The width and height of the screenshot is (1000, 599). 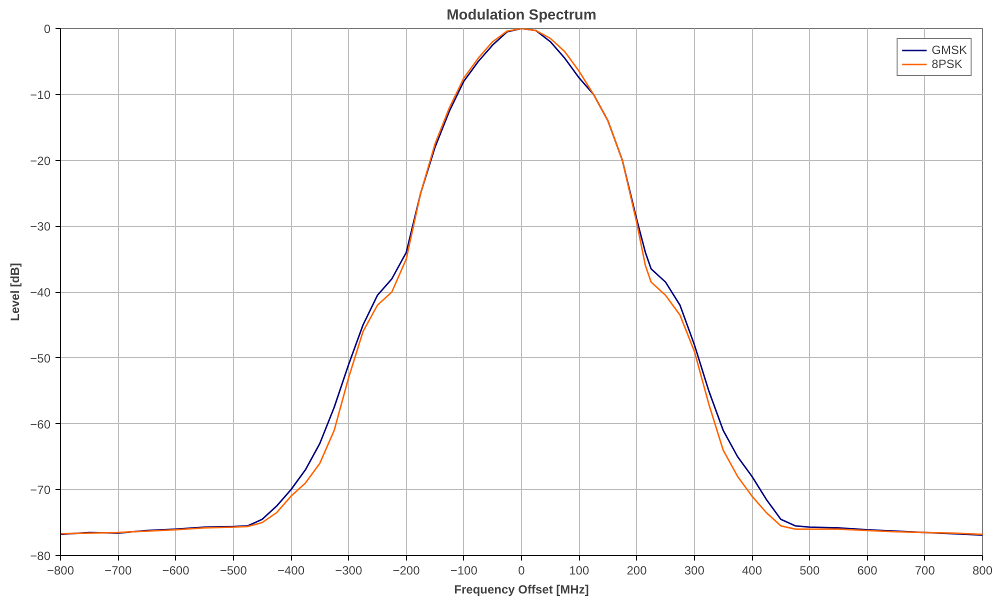 I want to click on x-tick-label: −800, so click(x=60, y=571).